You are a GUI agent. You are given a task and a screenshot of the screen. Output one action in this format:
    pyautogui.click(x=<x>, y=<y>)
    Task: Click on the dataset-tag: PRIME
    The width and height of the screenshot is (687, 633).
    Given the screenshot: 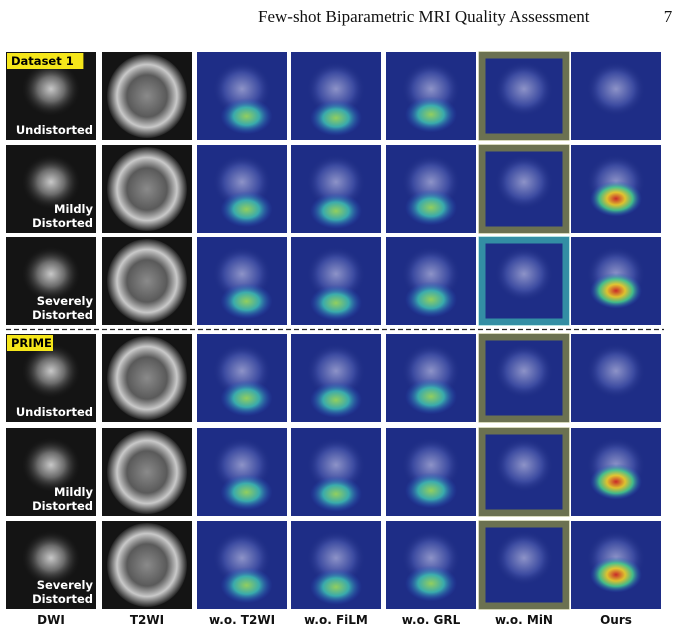 What is the action you would take?
    pyautogui.click(x=31, y=343)
    